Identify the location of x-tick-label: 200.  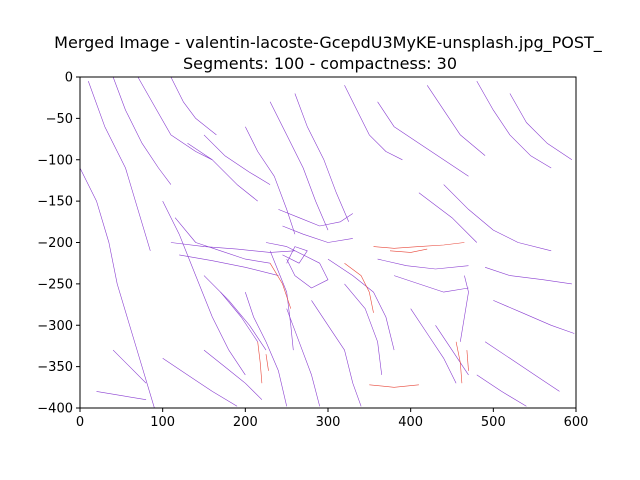
(245, 422).